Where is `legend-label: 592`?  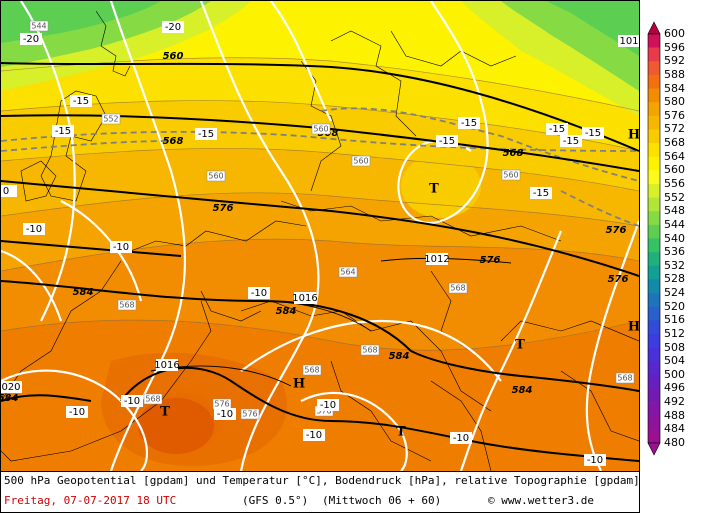
legend-label: 592 is located at coordinates (674, 61).